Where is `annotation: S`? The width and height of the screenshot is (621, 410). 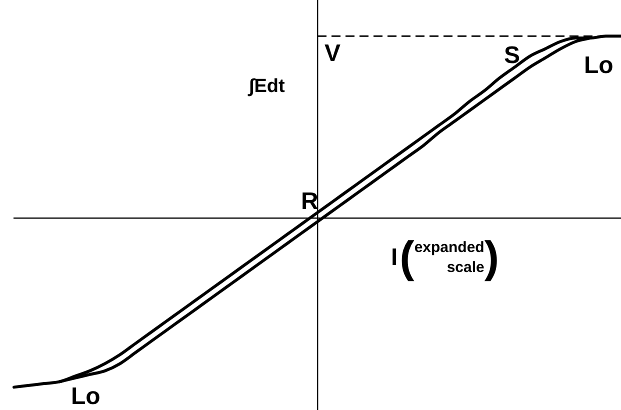 annotation: S is located at coordinates (512, 55).